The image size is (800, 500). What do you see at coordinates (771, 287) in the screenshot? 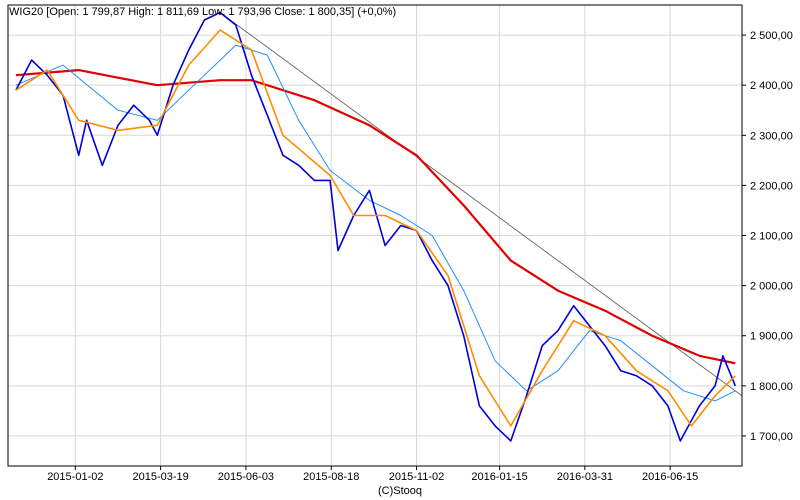
I see `y-tick-label: 2 000,00` at bounding box center [771, 287].